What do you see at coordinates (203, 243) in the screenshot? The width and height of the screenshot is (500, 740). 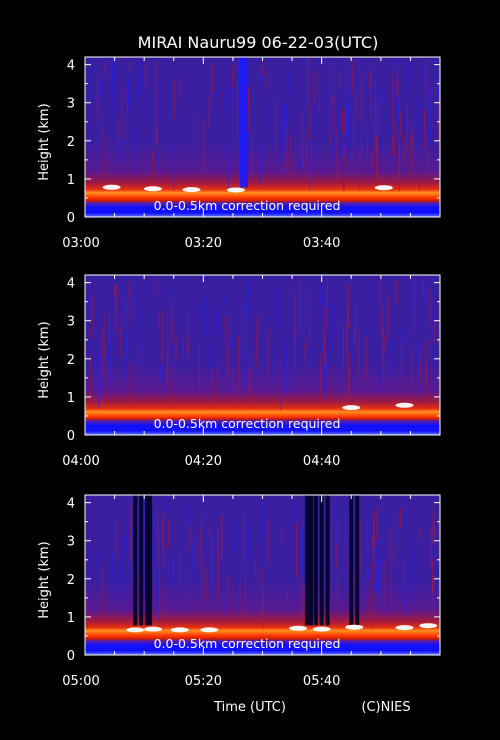 I see `x-tick-label: 03:20` at bounding box center [203, 243].